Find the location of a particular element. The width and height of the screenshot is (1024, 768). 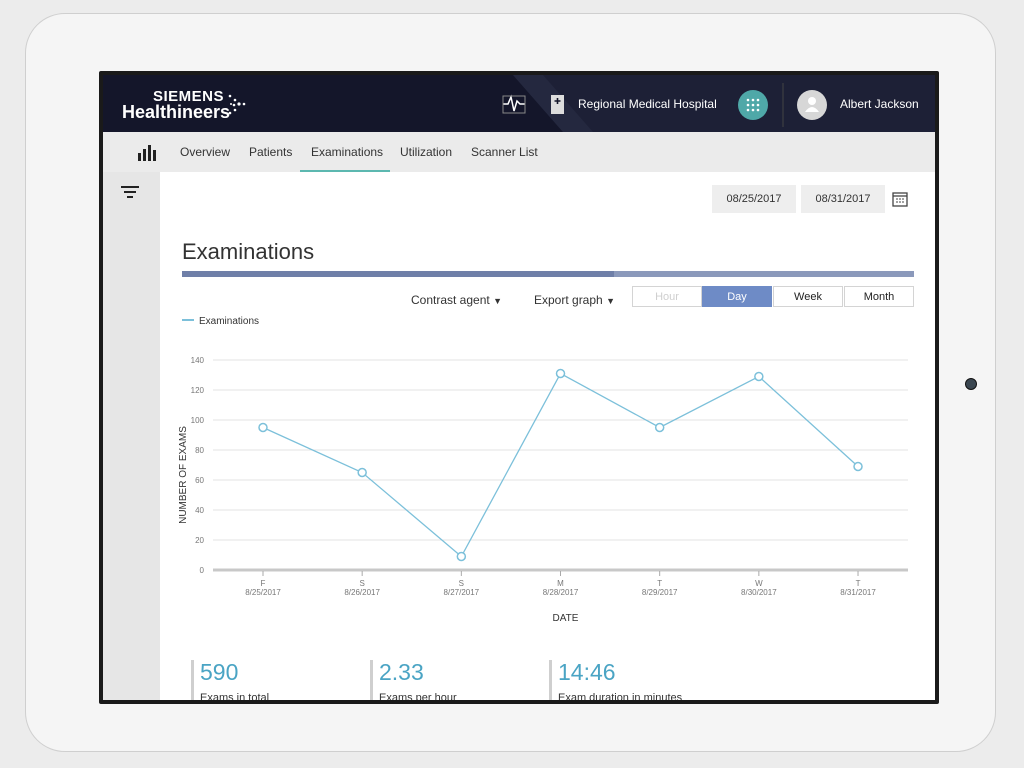

x-axis-title: DATE is located at coordinates (566, 618).